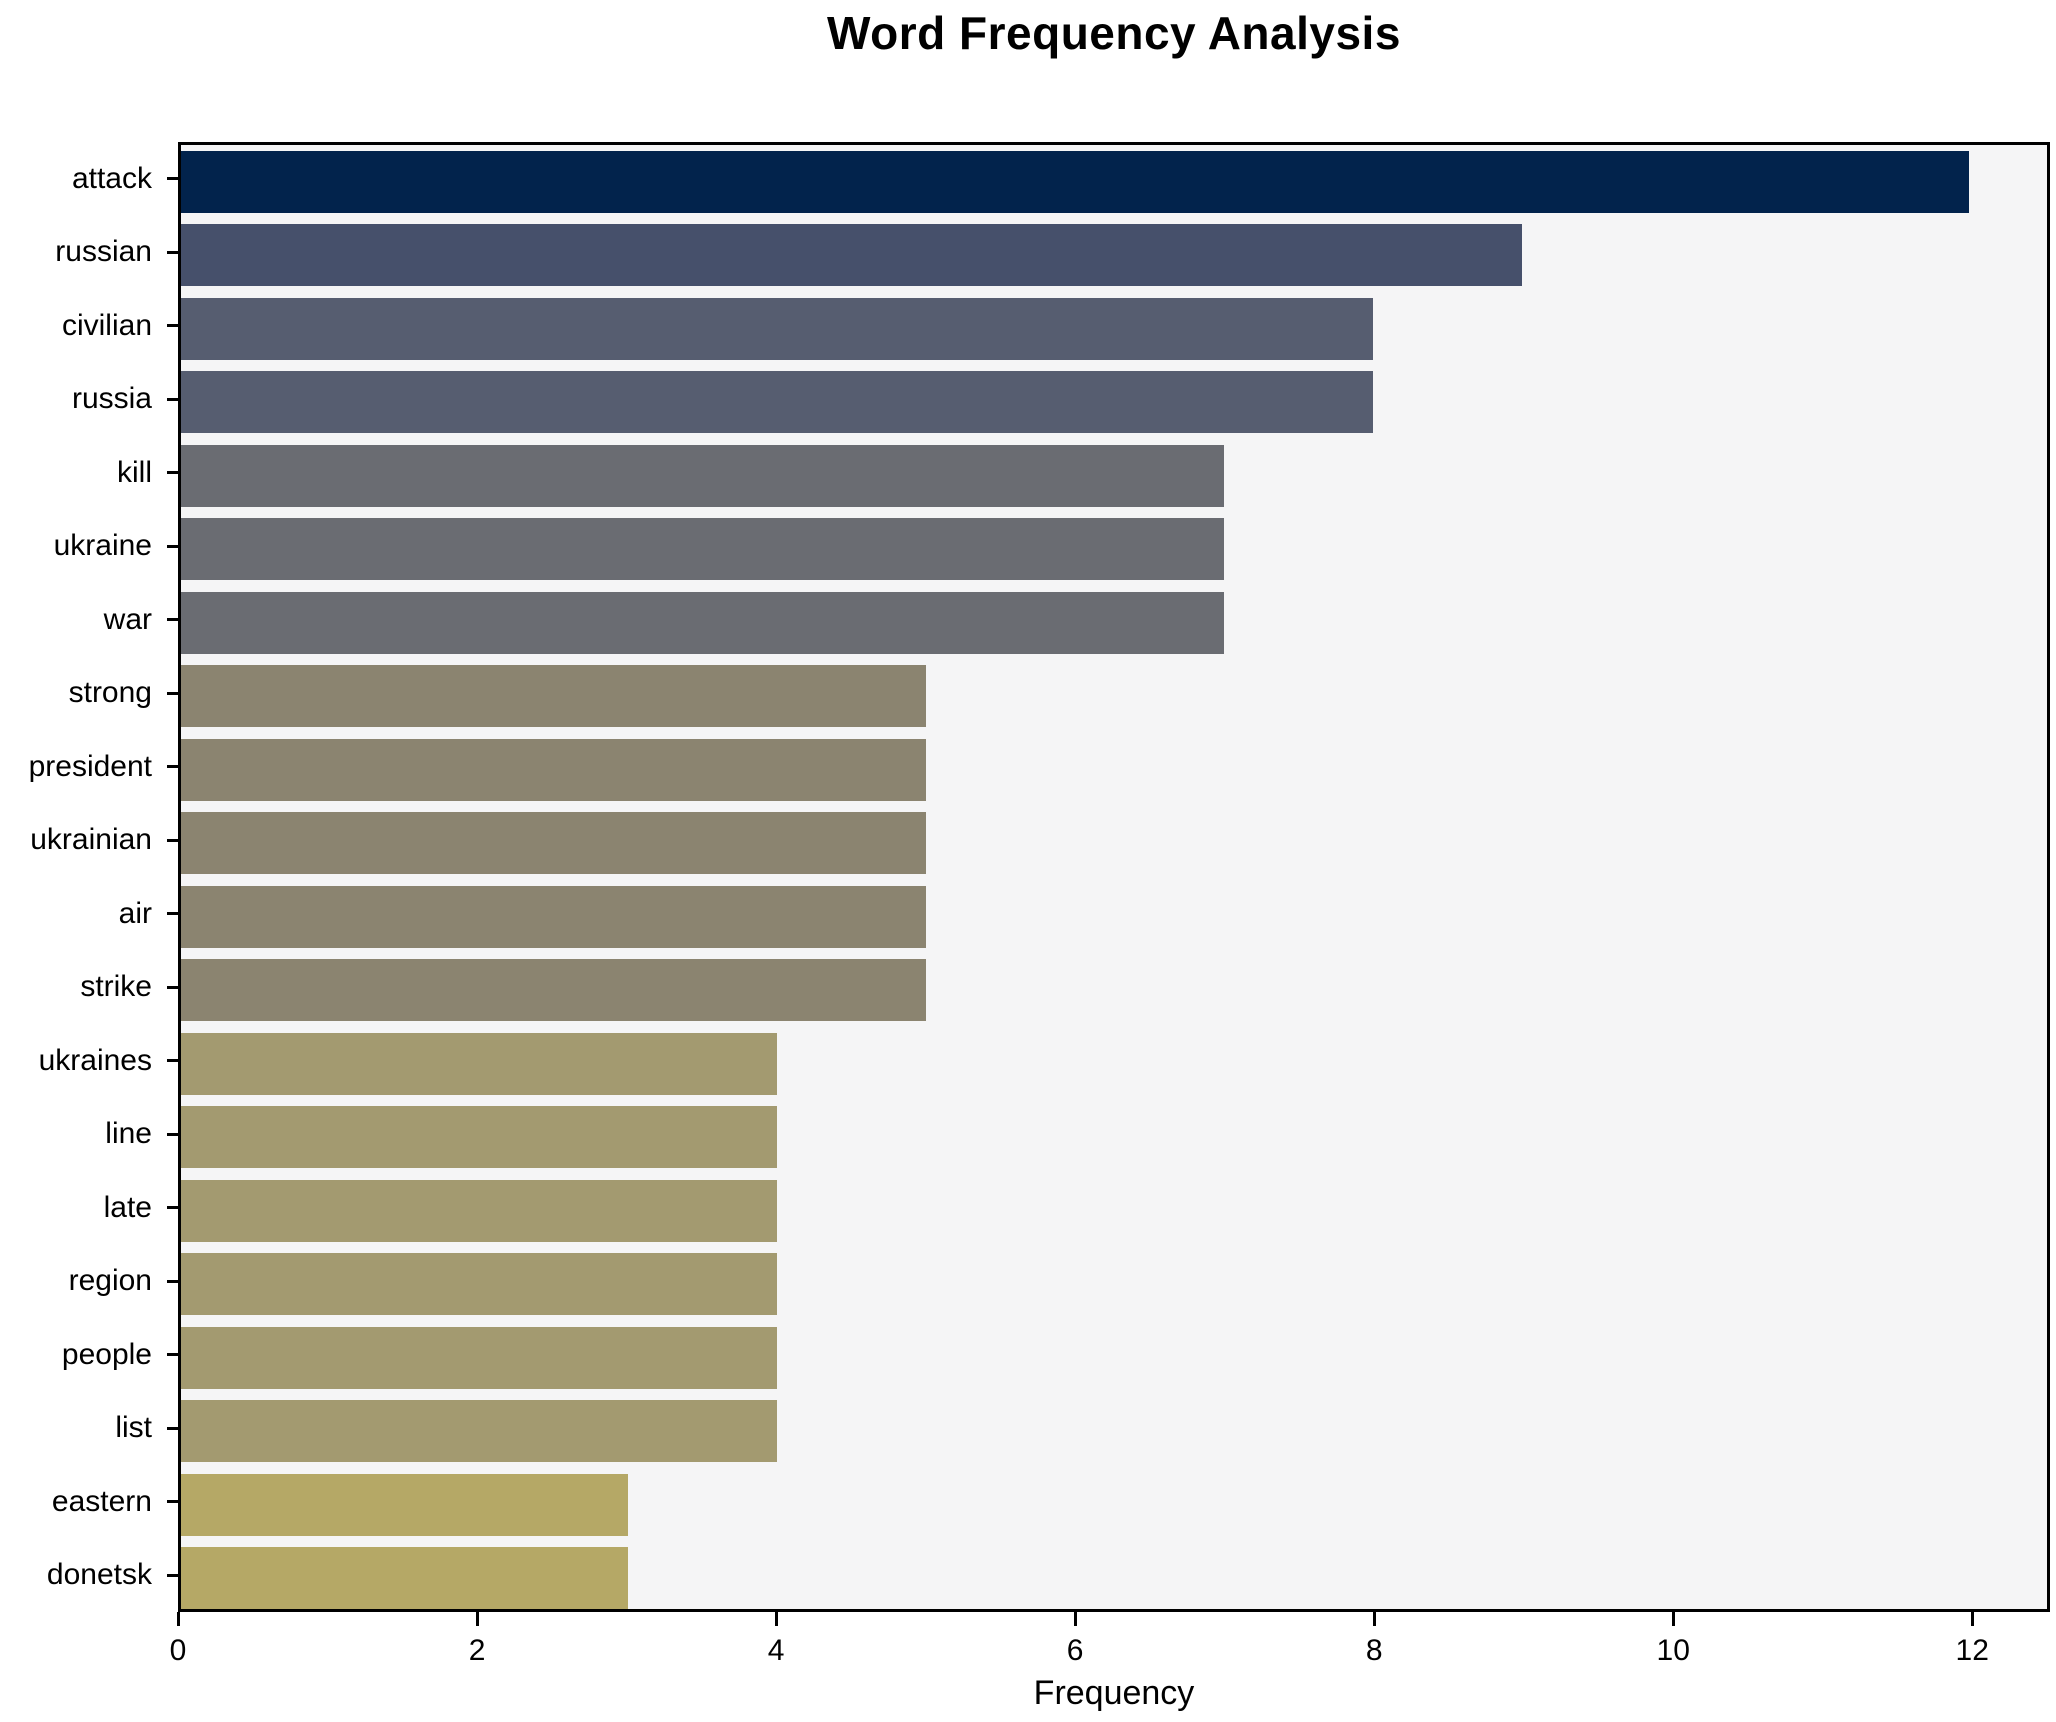 The width and height of the screenshot is (2056, 1722). I want to click on x-tick-label-0: 0, so click(178, 1650).